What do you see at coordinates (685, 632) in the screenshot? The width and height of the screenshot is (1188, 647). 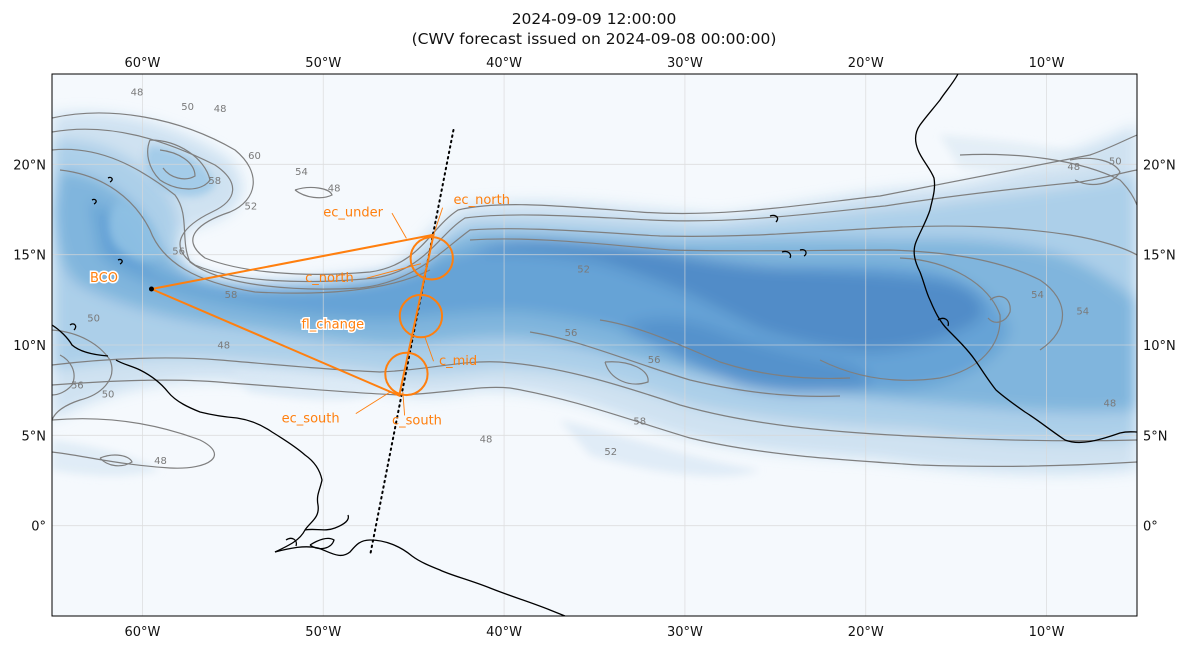 I see `lon-tick-label-bottom: 30°W` at bounding box center [685, 632].